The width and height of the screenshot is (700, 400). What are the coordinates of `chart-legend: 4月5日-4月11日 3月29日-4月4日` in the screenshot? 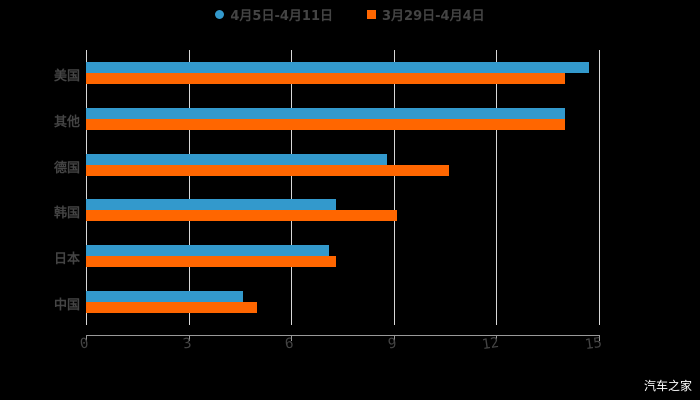 It's located at (350, 14).